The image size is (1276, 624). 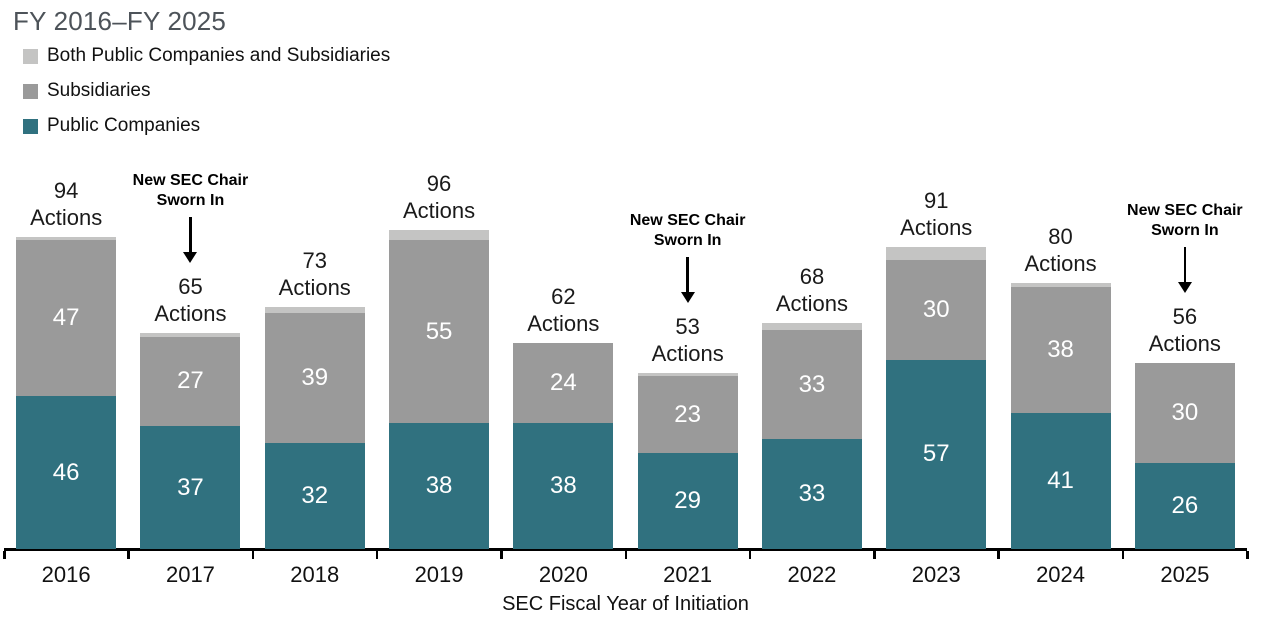 What do you see at coordinates (811, 384) in the screenshot?
I see `bar-2022-subsidiaries` at bounding box center [811, 384].